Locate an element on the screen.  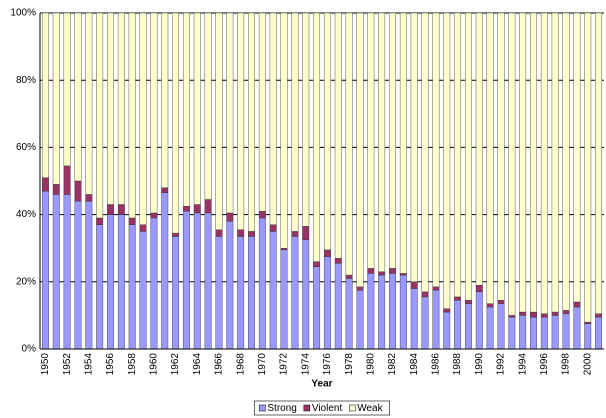
legend-label: Strong is located at coordinates (281, 408).